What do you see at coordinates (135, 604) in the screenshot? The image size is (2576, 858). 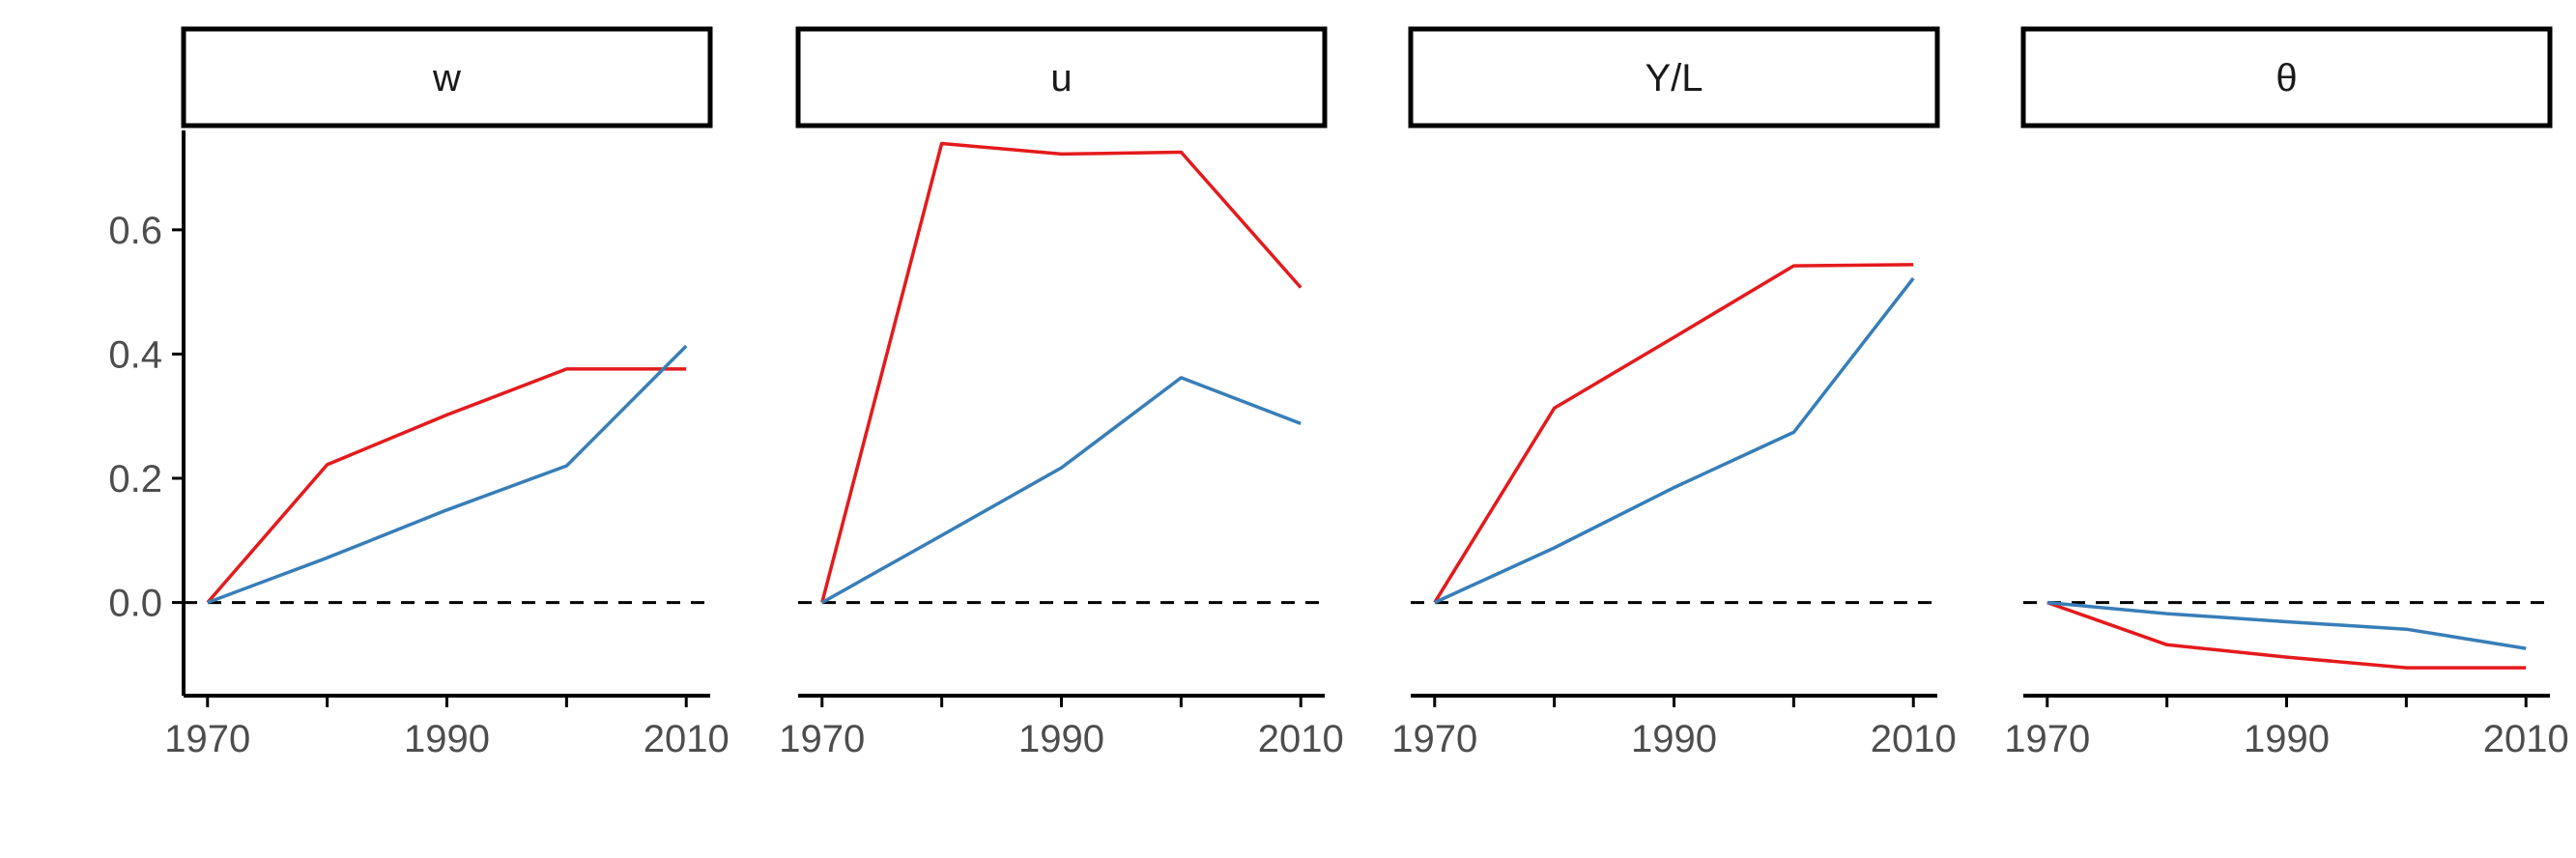 I see `y-tick-label: 0.0` at bounding box center [135, 604].